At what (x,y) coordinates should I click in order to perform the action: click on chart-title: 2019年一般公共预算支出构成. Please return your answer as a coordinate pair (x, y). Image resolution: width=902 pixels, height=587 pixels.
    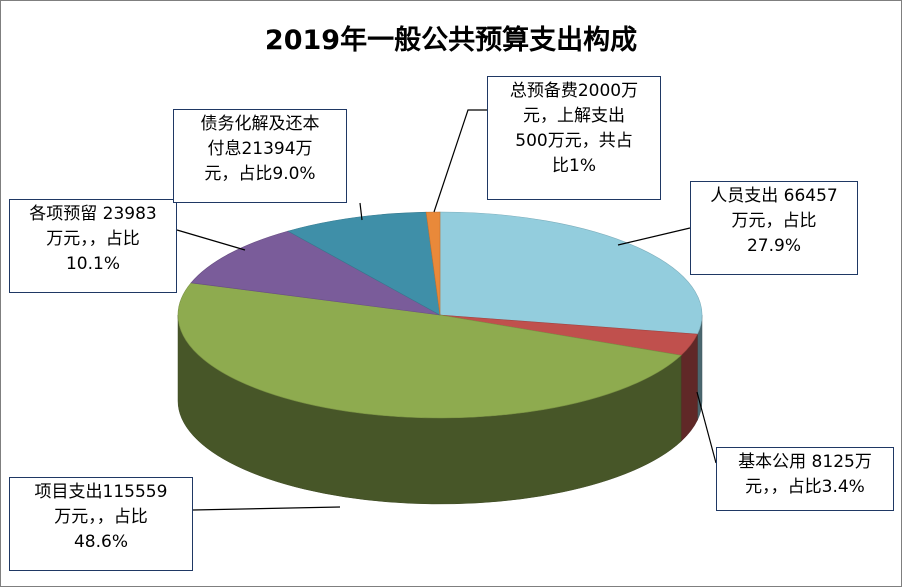
    Looking at the image, I should click on (451, 40).